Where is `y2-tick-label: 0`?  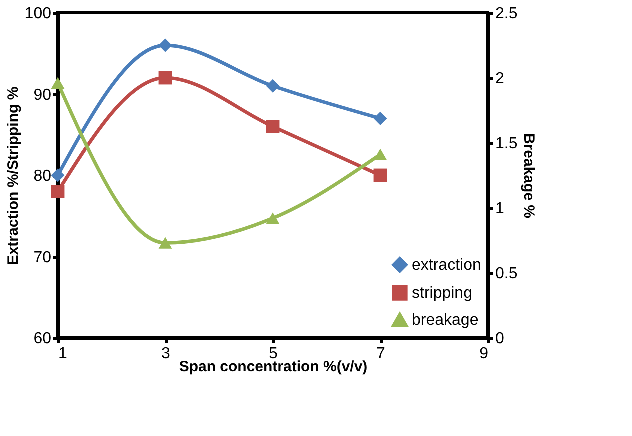
y2-tick-label: 0 is located at coordinates (500, 339).